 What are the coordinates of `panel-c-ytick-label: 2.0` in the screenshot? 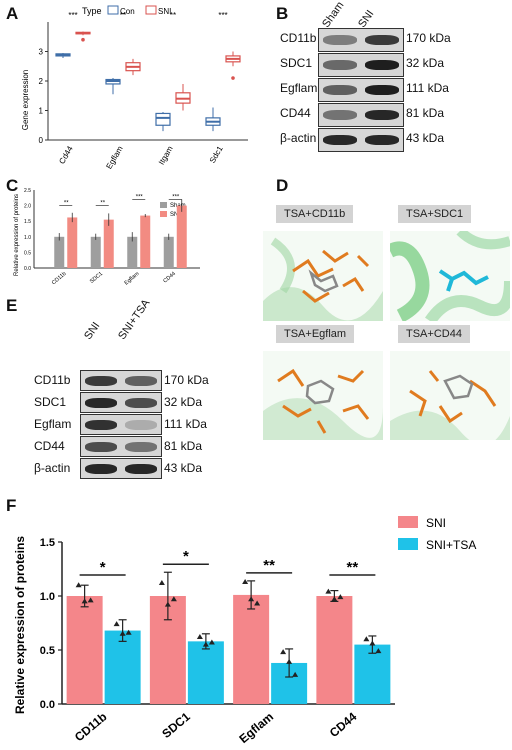 It's located at (27, 207).